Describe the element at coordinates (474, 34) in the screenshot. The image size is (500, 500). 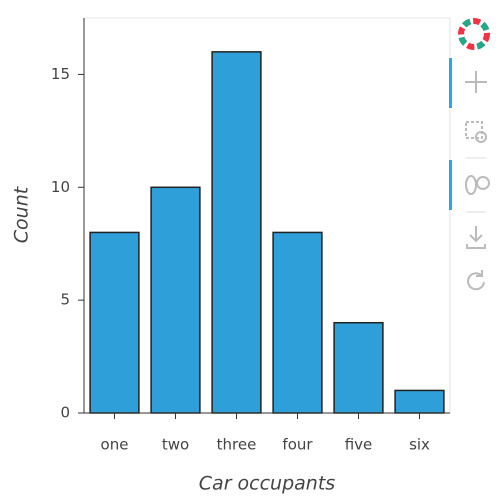
I see `bokeh-logo` at that location.